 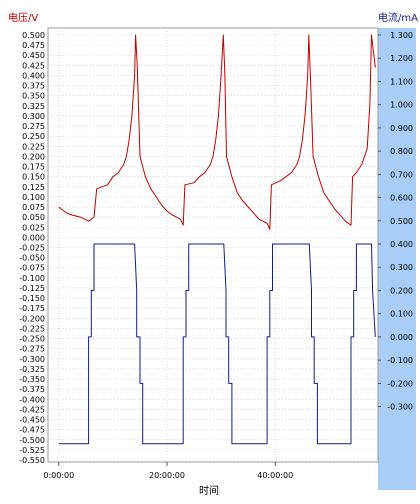 What do you see at coordinates (167, 475) in the screenshot?
I see `x-tick-label: 20:00:00` at bounding box center [167, 475].